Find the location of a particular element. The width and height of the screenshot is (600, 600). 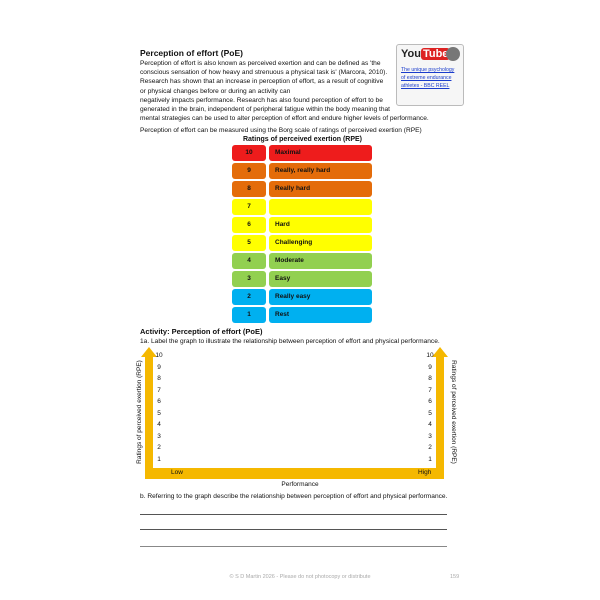

rpe-row: 8 Really hard is located at coordinates (302, 189).